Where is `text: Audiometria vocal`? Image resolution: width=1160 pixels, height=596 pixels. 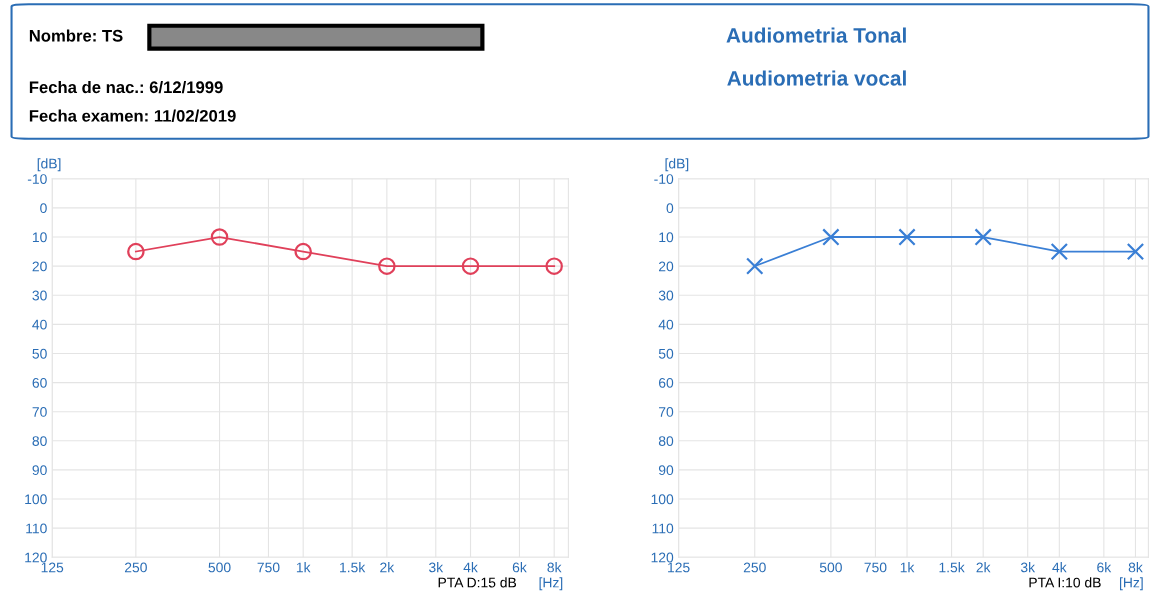
text: Audiometria vocal is located at coordinates (816, 78).